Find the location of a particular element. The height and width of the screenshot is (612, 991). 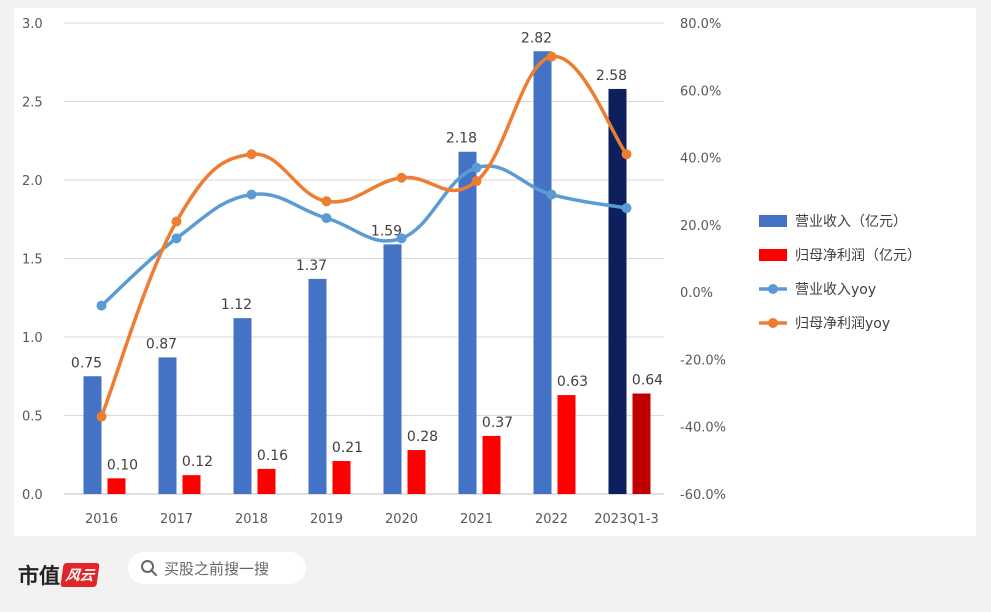

footer: 市值 风云 买股之前搜一搜 is located at coordinates (495, 576).